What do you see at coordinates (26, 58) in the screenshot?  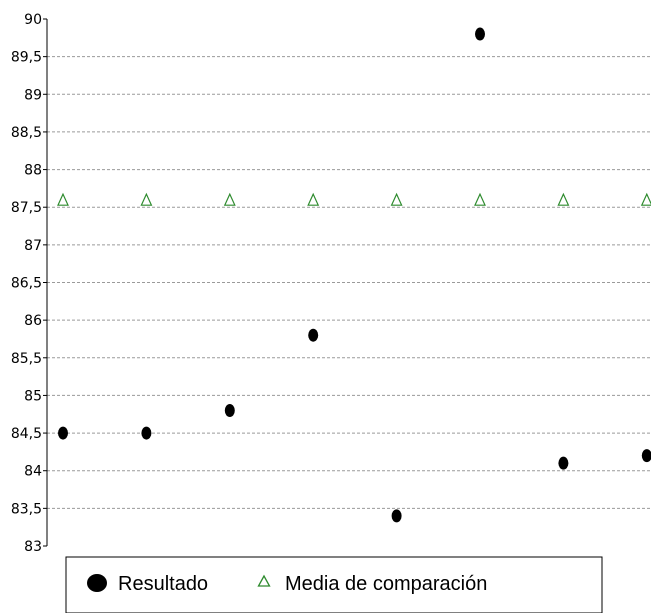 I see `y-tick-label: 89,5` at bounding box center [26, 58].